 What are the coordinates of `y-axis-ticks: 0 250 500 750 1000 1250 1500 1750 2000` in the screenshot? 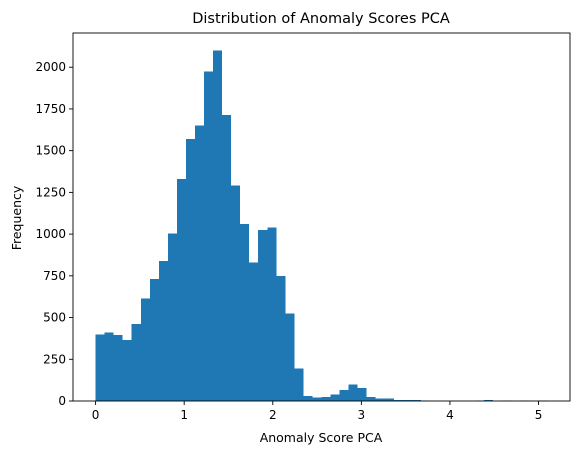 It's located at (54, 234).